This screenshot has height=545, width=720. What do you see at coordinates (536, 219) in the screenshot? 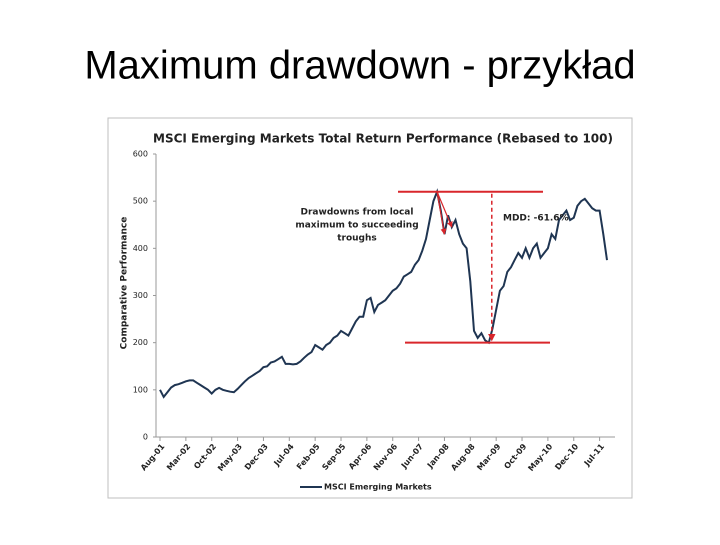
I see `annotation-mdd: MDD: -61.6%` at bounding box center [536, 219].